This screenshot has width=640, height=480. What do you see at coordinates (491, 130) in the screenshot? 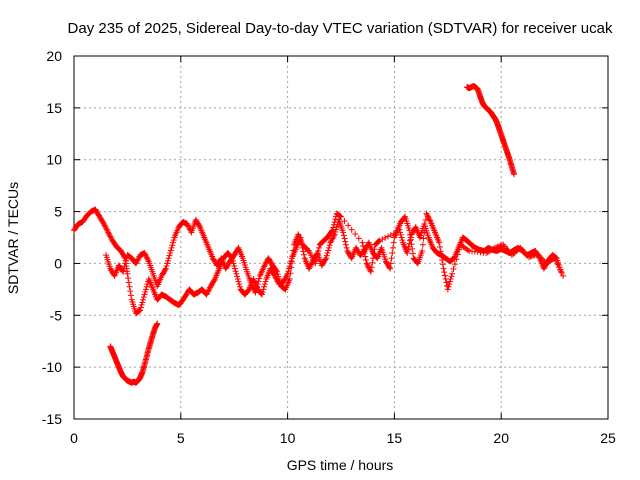
I see `series-high-arc` at bounding box center [491, 130].